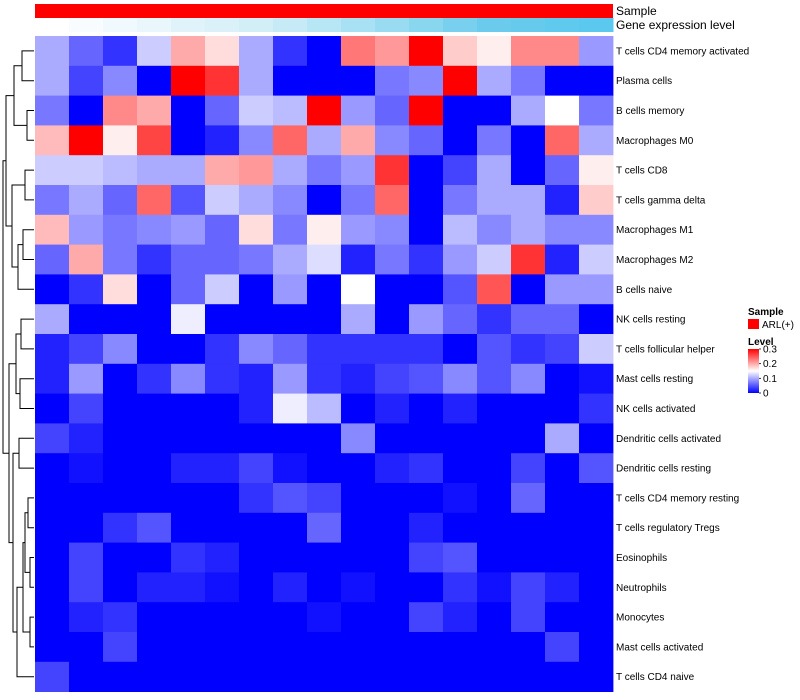  What do you see at coordinates (677, 498) in the screenshot?
I see `row-label: T cells CD4 memory resting` at bounding box center [677, 498].